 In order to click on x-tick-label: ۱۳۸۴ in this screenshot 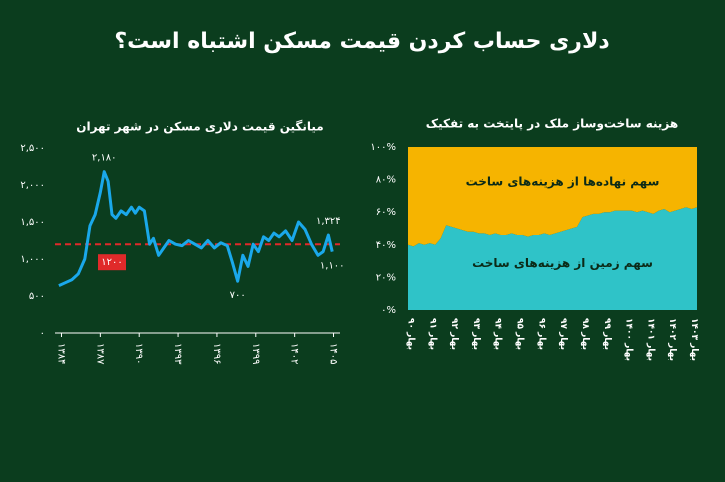, I will do `click(60, 353)`.